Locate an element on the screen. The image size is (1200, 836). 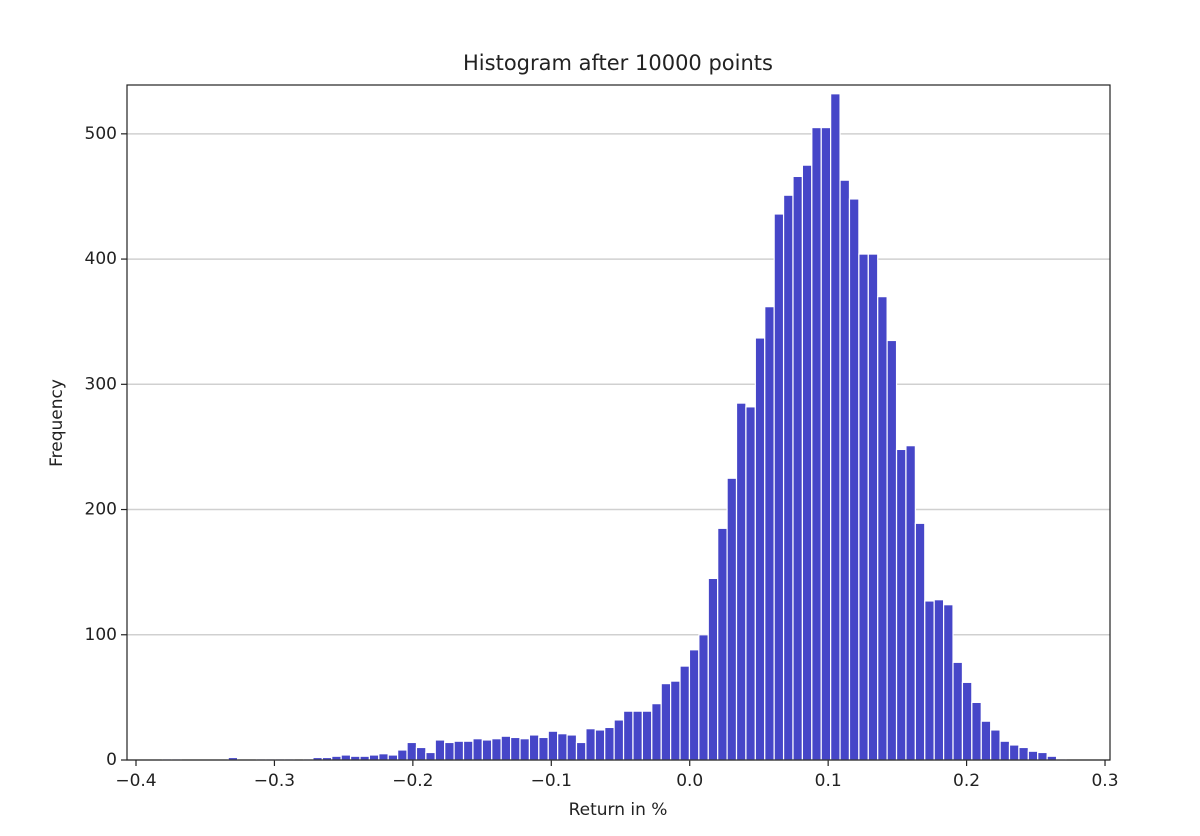
y-tick-label: 200 is located at coordinates (101, 510).